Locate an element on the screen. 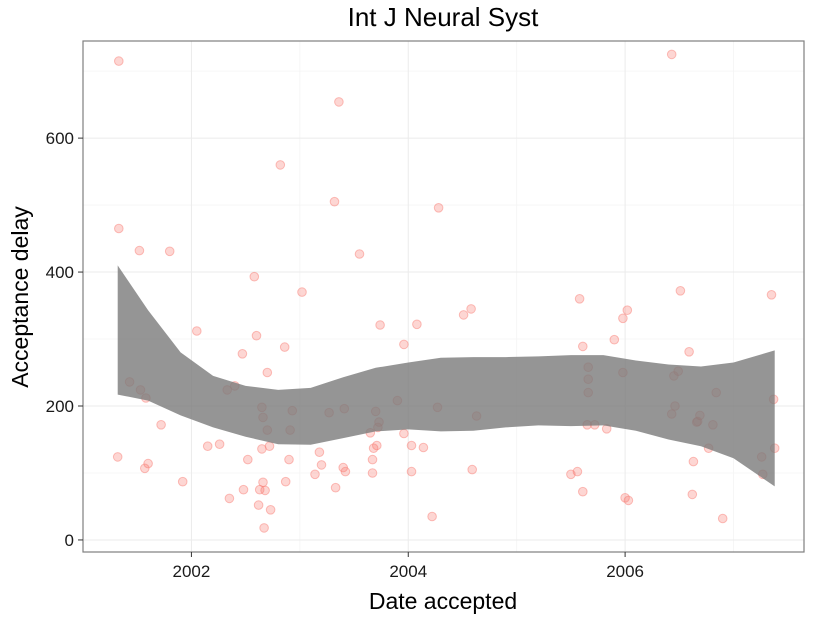  x-axis-title: Date accepted is located at coordinates (443, 601).